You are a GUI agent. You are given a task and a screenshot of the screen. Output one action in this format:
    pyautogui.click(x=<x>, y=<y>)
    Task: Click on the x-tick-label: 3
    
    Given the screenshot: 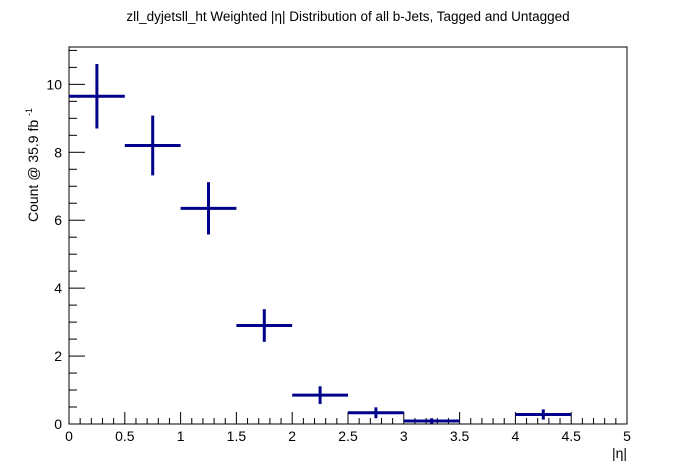 What is the action you would take?
    pyautogui.click(x=404, y=436)
    